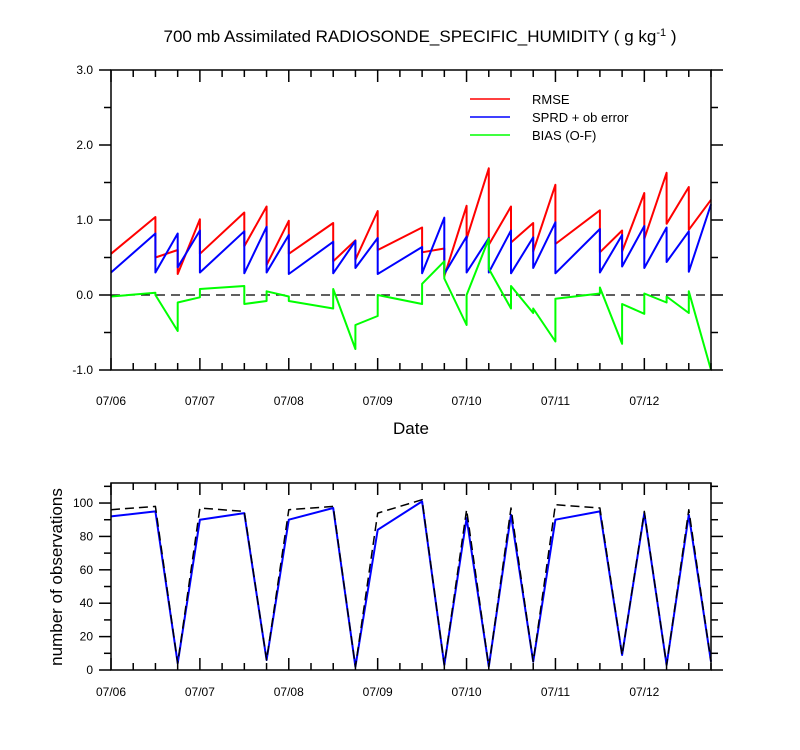  Describe the element at coordinates (82, 370) in the screenshot. I see `top-y-tick-label: -1.0` at that location.